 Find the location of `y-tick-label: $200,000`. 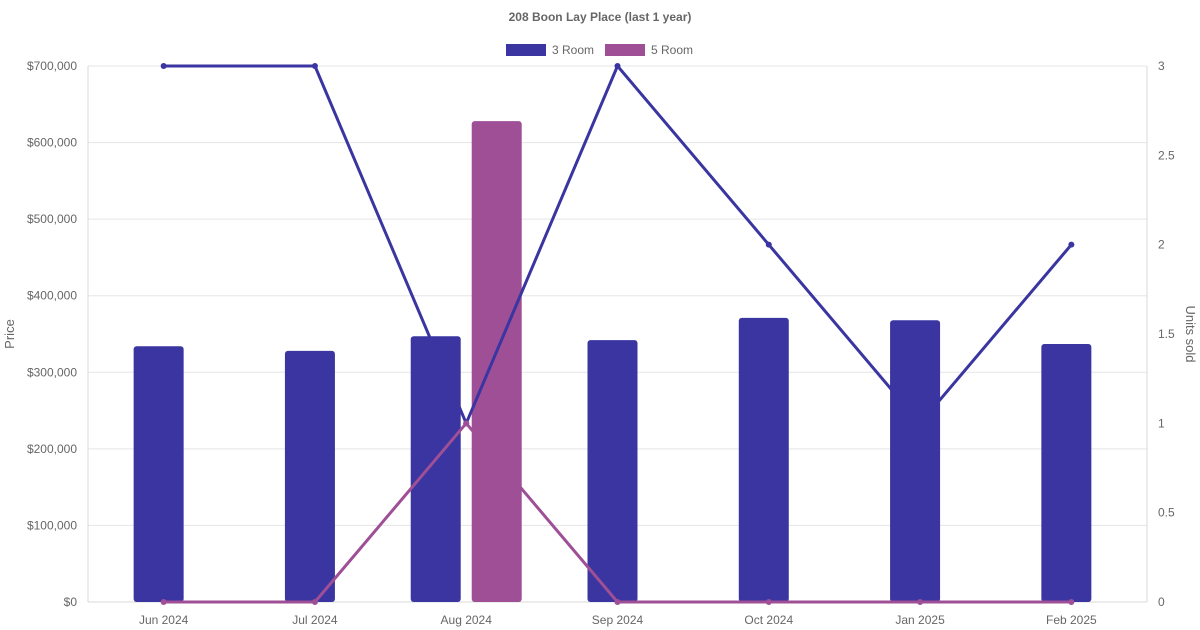

y-tick-label: $200,000 is located at coordinates (52, 449).